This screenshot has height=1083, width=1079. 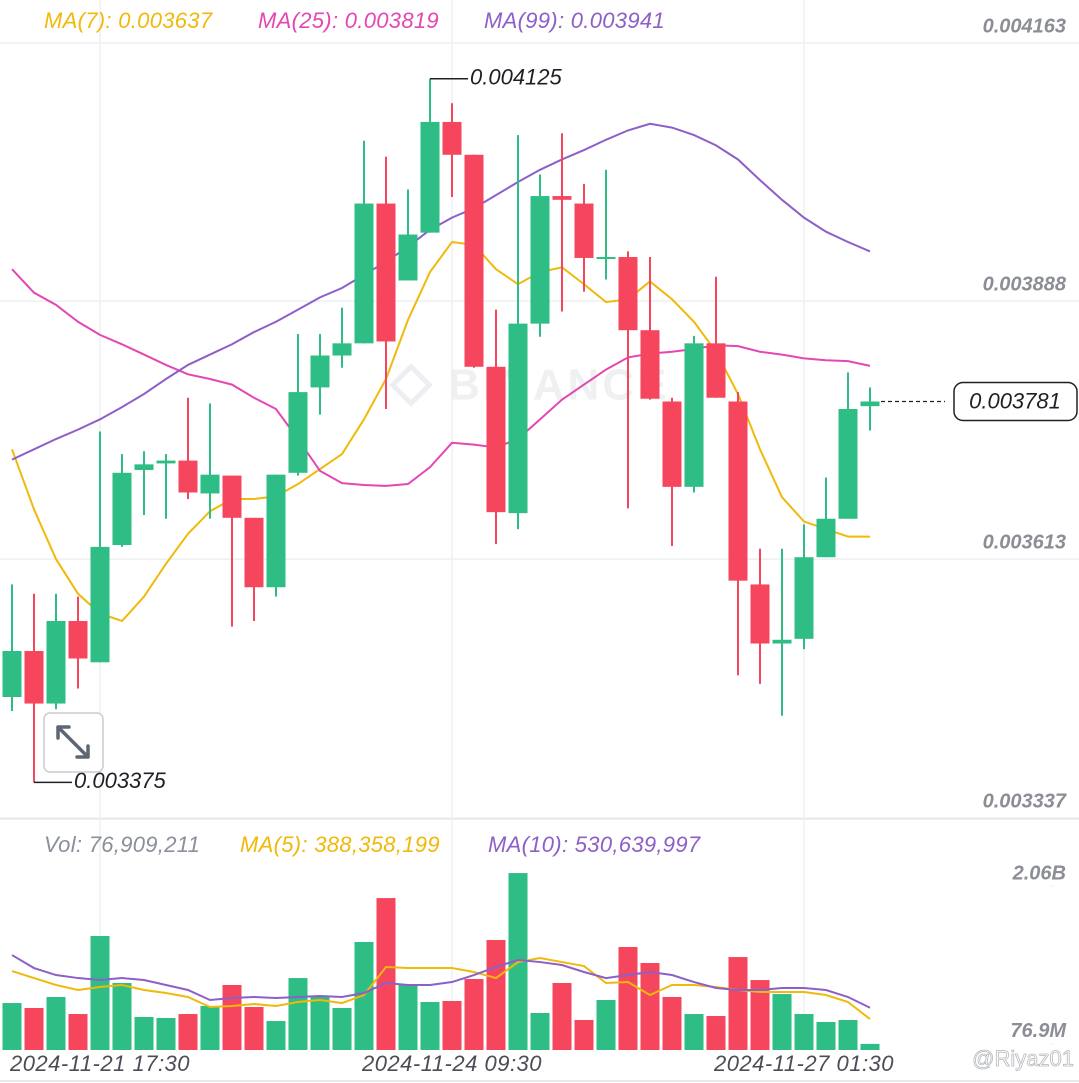 I want to click on expand-icon, so click(x=73, y=742).